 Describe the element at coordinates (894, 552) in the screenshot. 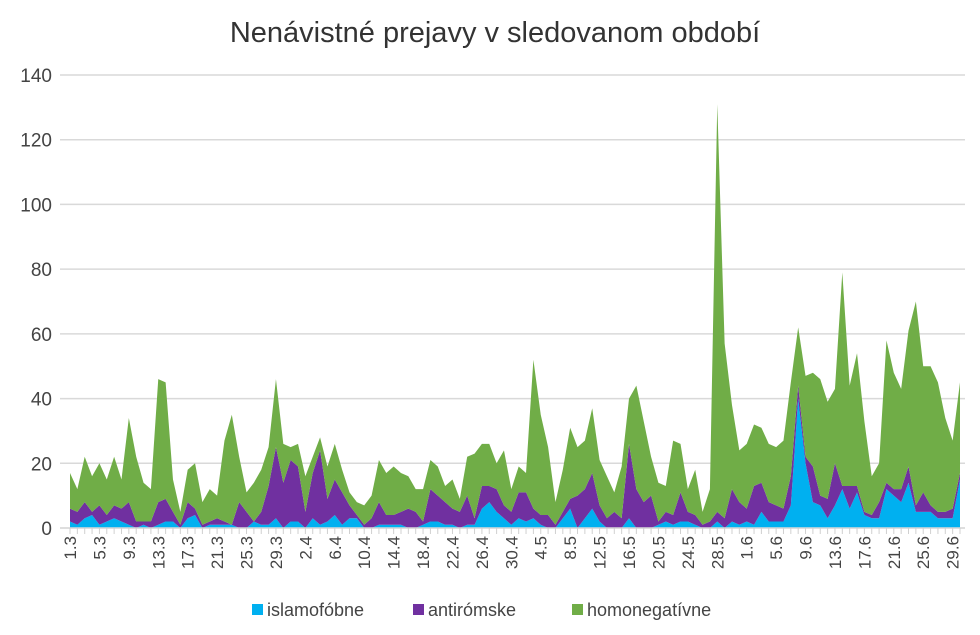

I see `x-tick-label: 21.6` at that location.